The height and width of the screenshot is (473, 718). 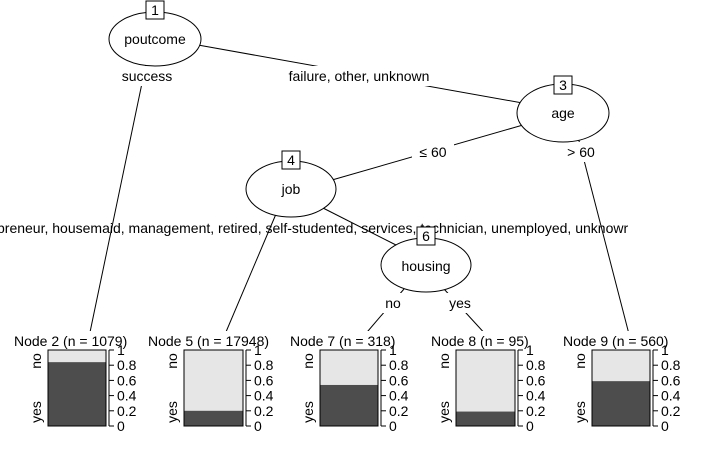 I want to click on leaf-title: Node 2 (n = 1079), so click(x=70, y=341).